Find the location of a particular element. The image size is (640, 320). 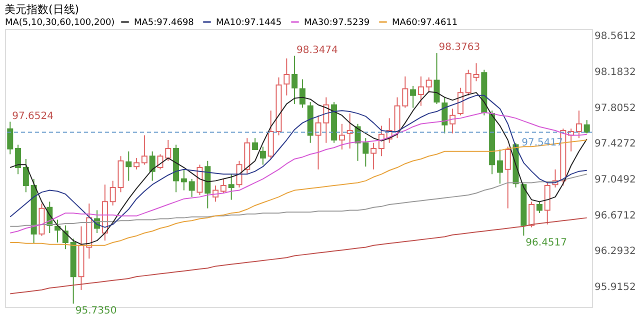

annotation: 95.7350 is located at coordinates (96, 311).